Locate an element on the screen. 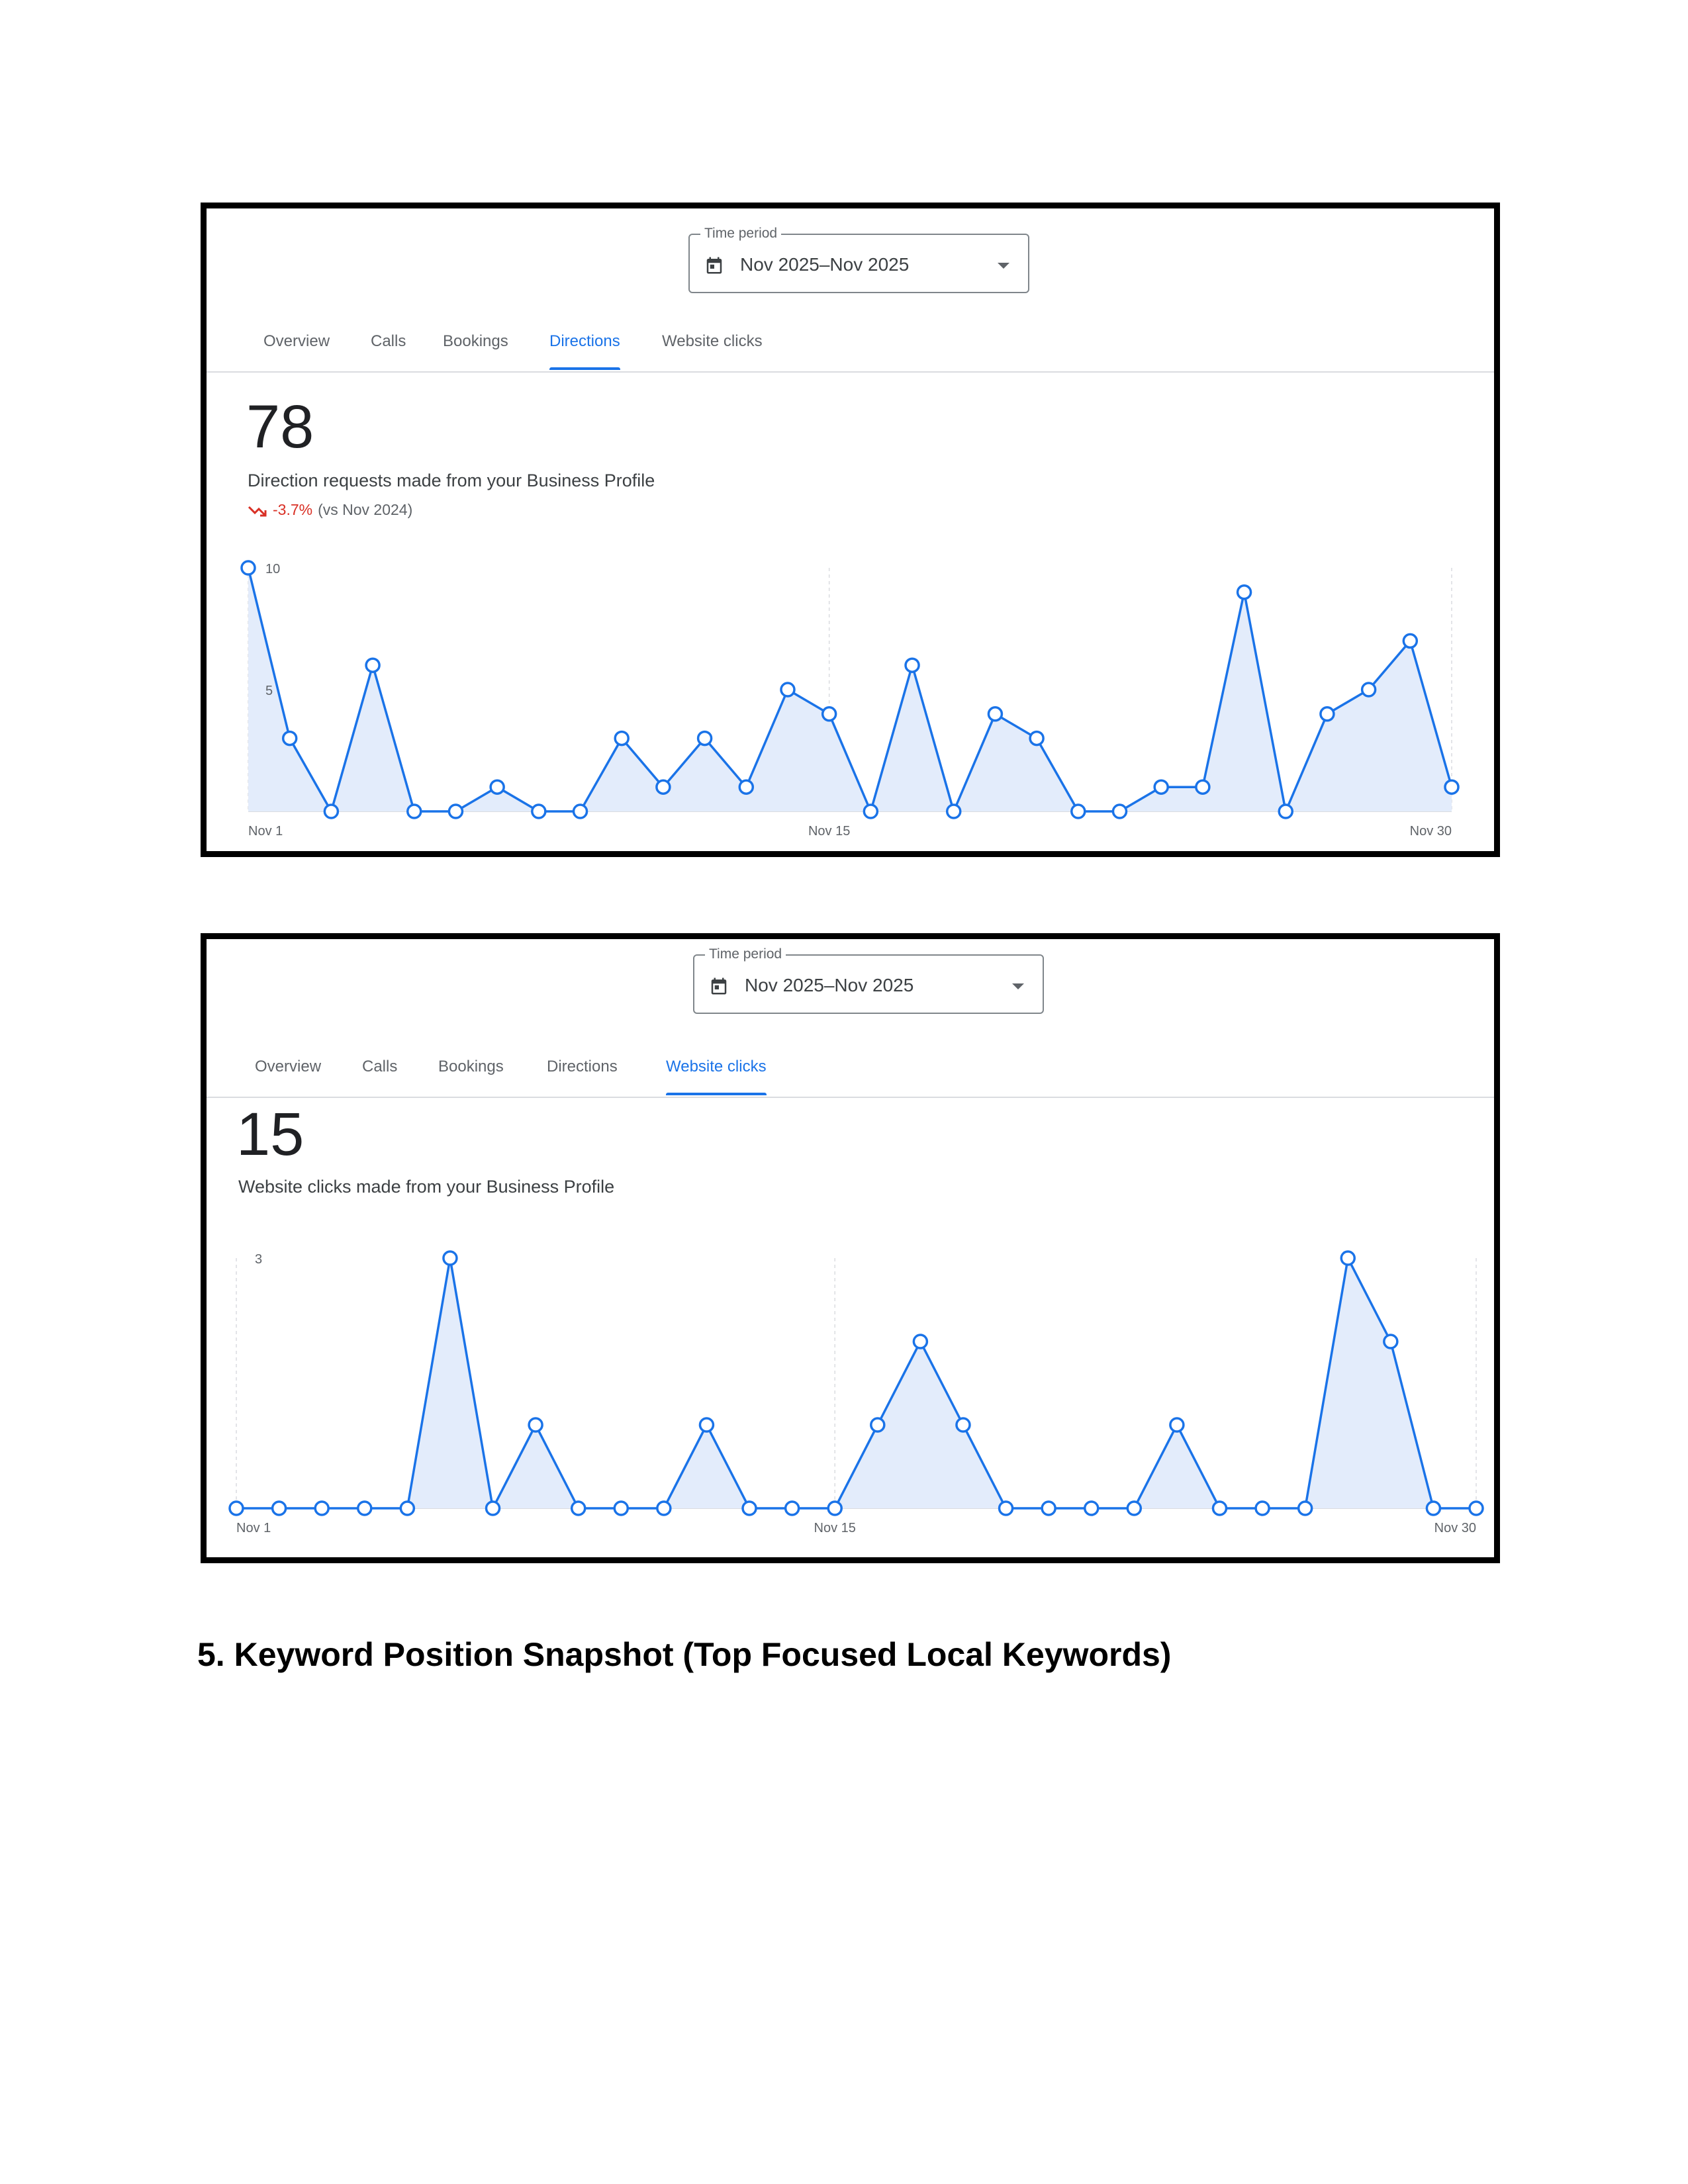 Image resolution: width=1688 pixels, height=2184 pixels. directions-chart: 10 5 Nov 1 Nov 15 Nov 30 is located at coordinates (850, 699).